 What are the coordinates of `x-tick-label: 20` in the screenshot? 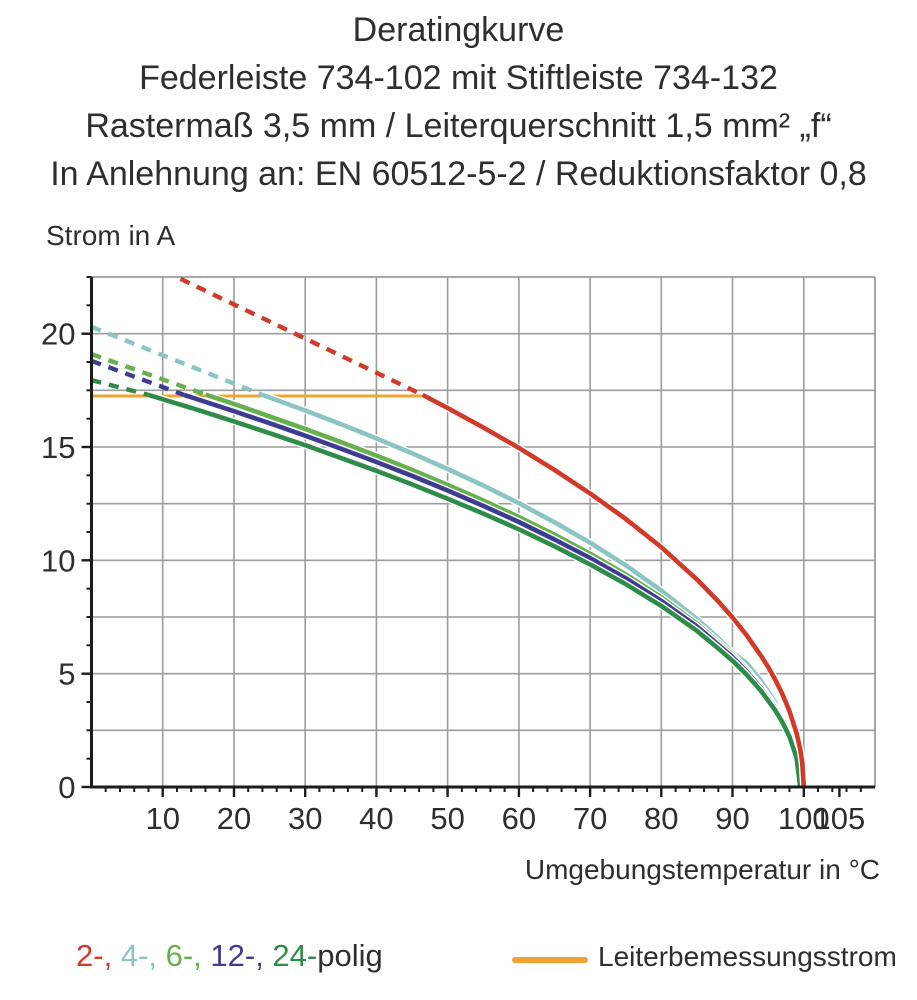 It's located at (234, 818).